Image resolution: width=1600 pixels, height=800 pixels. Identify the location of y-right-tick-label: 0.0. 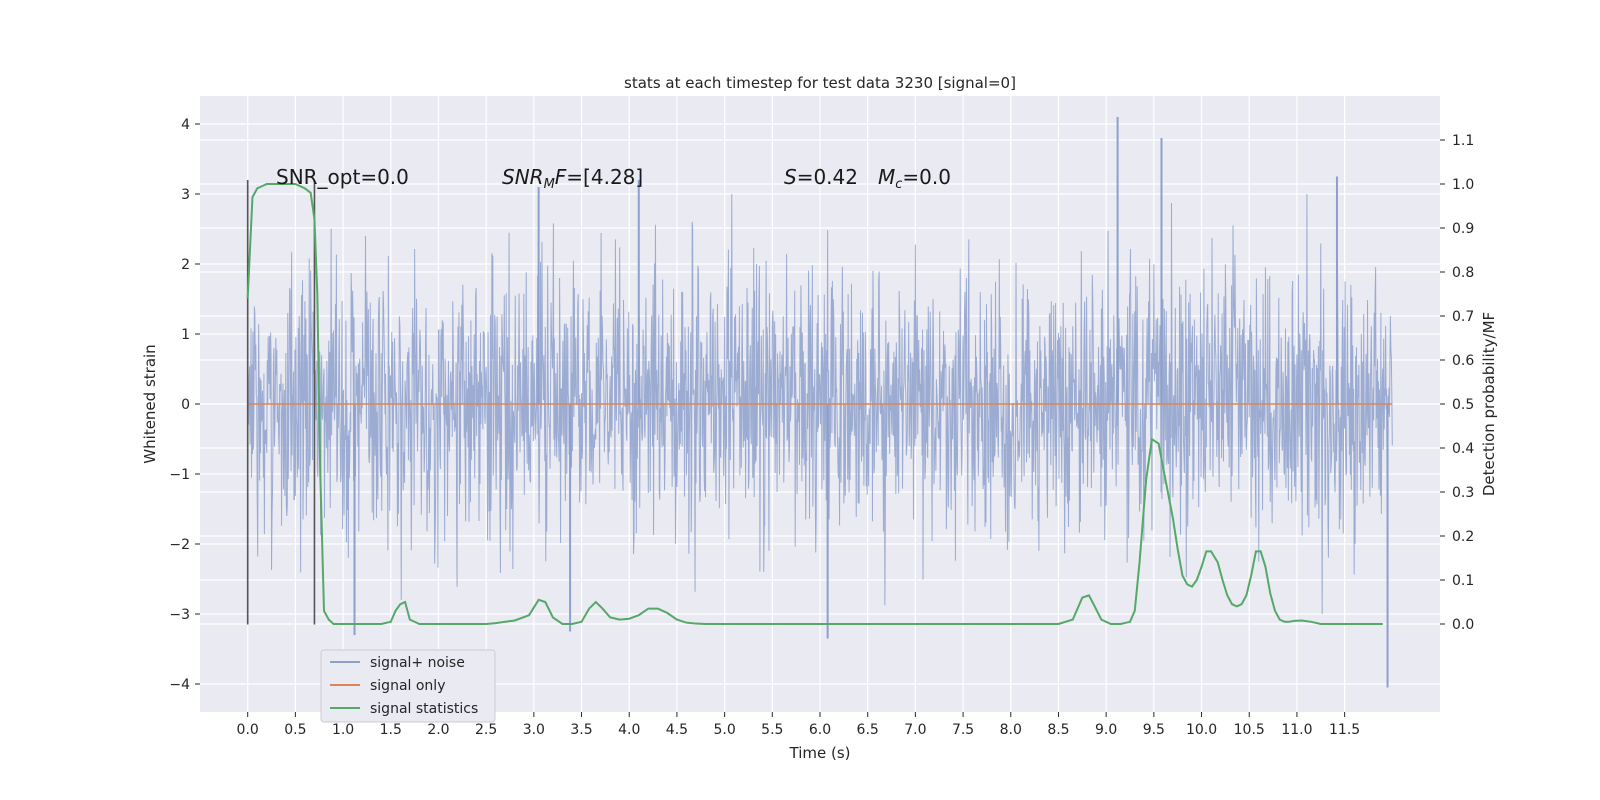
(1463, 625).